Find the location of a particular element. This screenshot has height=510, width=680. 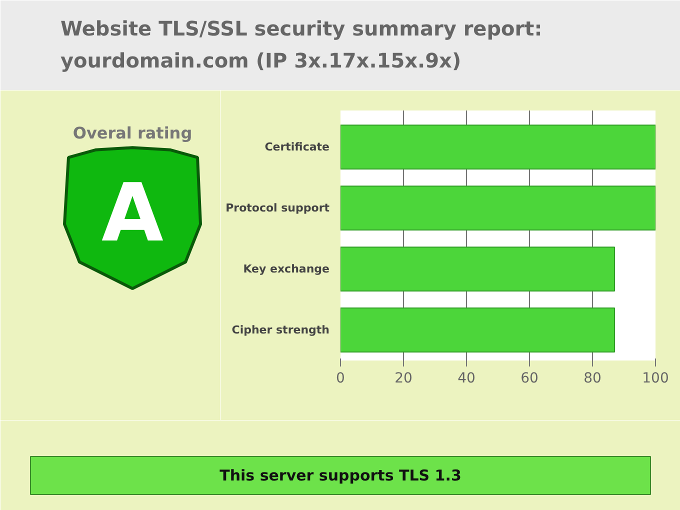

text: This server supports TLS 1.3 is located at coordinates (341, 475).